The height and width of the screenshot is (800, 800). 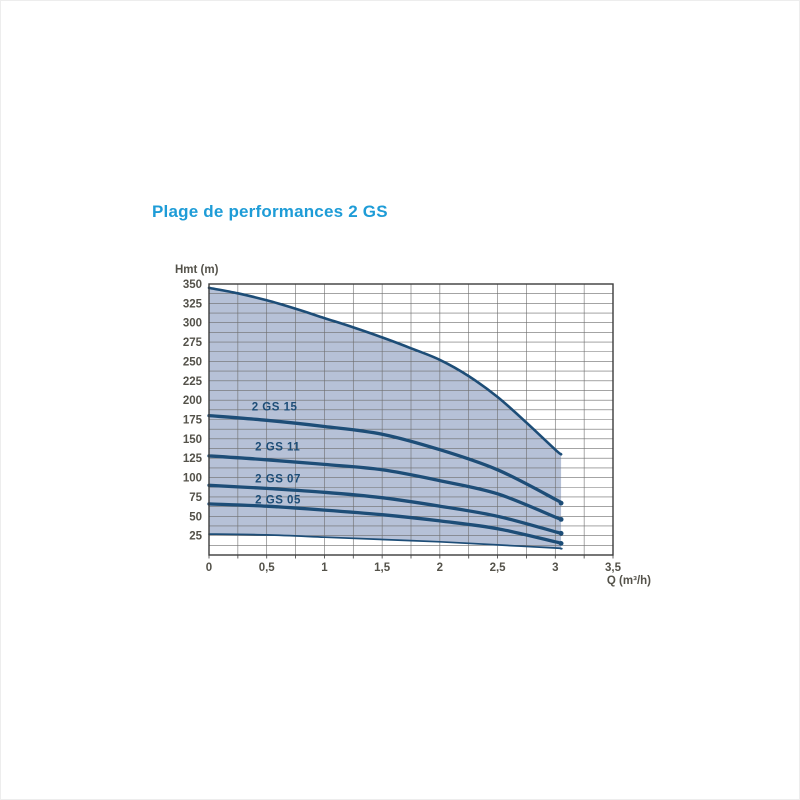 I want to click on y-tick-label: 75, so click(x=195, y=498).